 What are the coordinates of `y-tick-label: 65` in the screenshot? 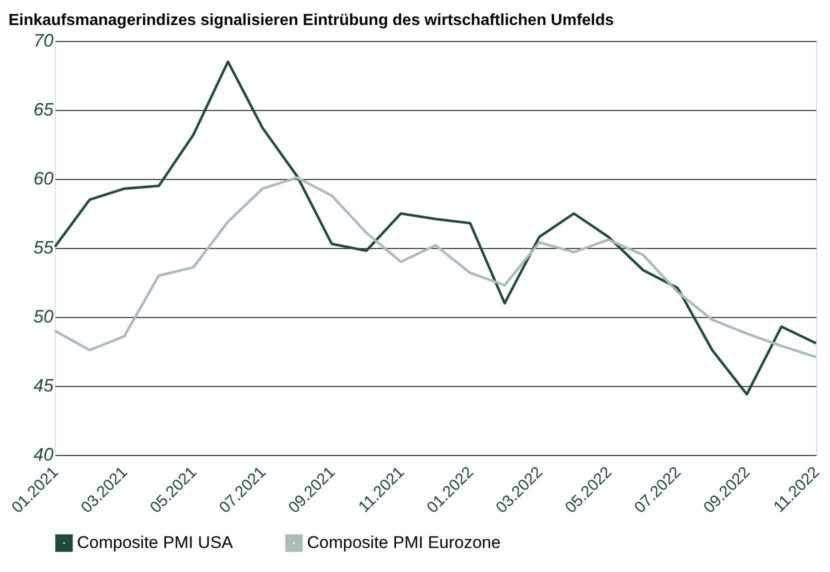 It's located at (43, 110).